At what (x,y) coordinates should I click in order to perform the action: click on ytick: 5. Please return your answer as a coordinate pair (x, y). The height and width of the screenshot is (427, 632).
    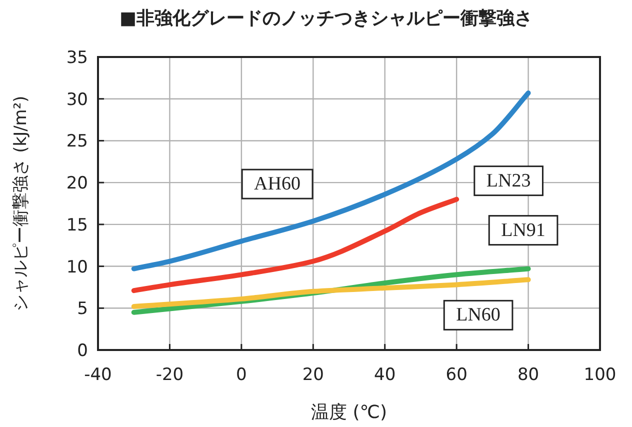
    Looking at the image, I should click on (82, 309).